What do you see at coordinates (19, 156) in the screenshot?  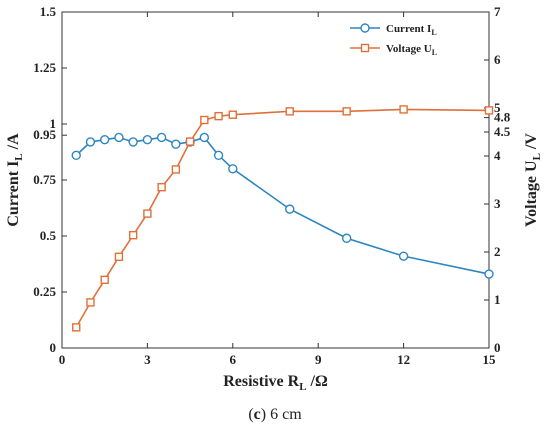 I see `y-left-axis-title-subscript: L` at bounding box center [19, 156].